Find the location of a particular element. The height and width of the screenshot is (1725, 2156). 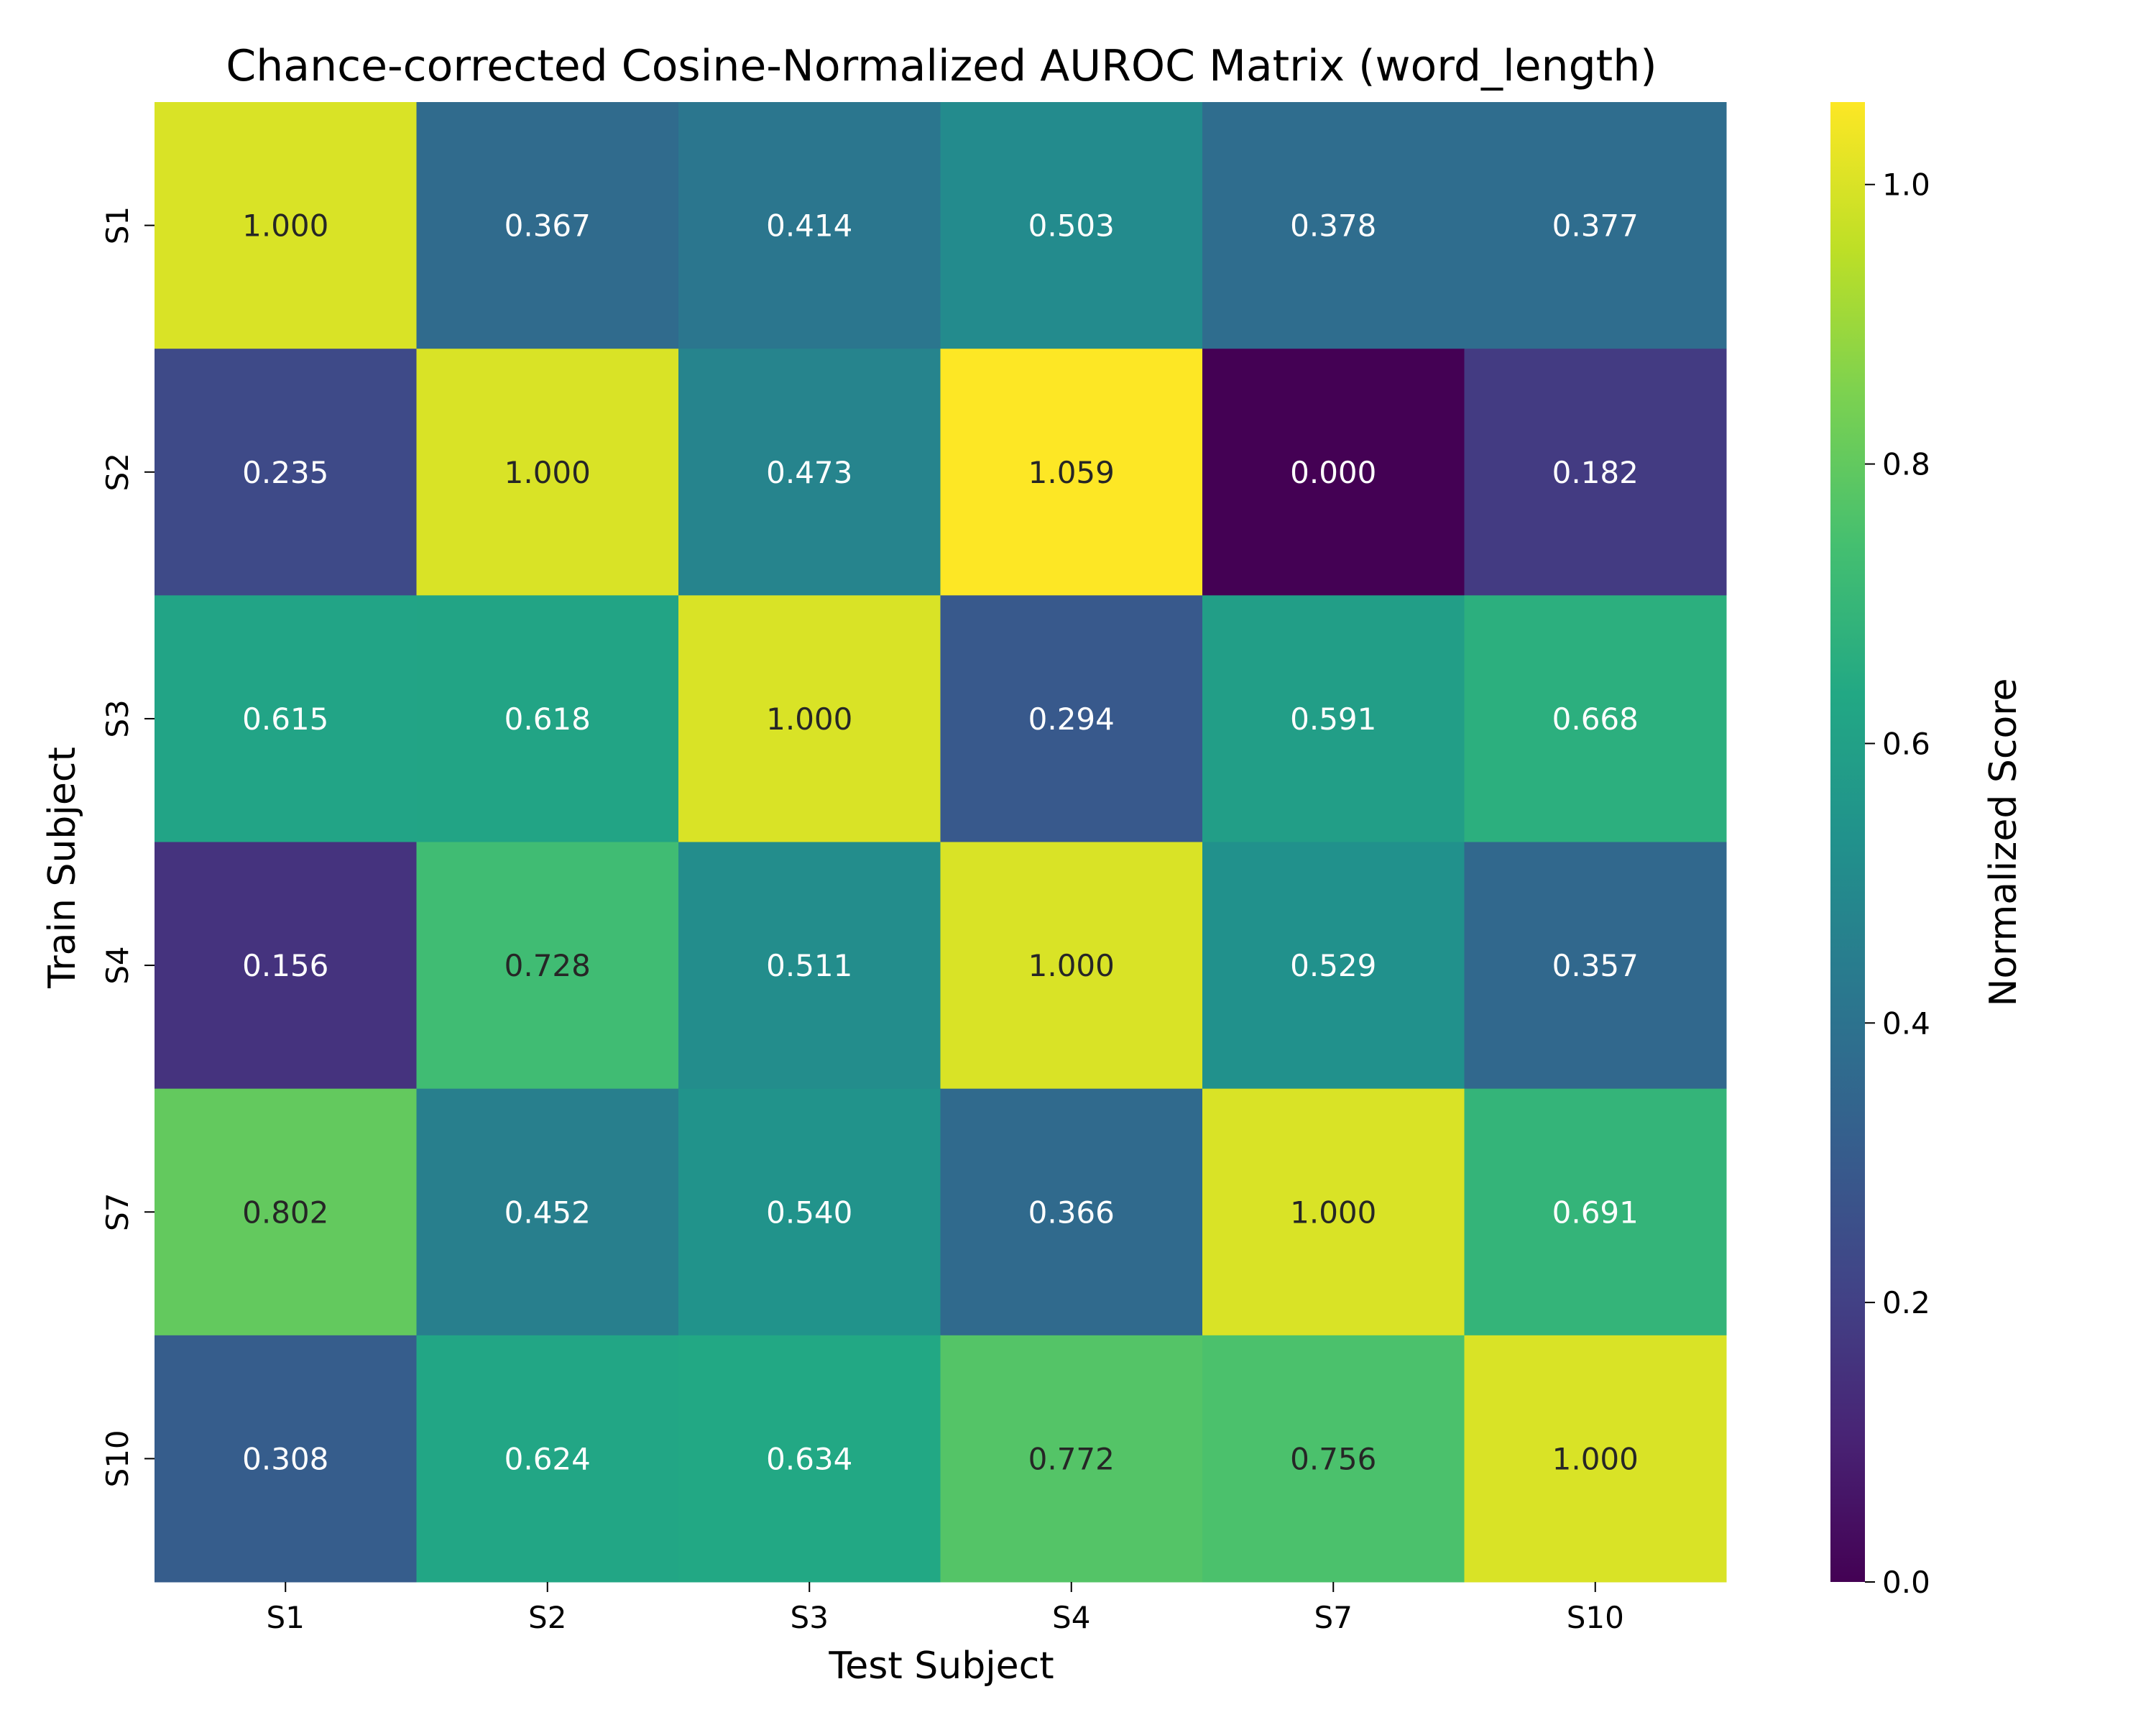

cell-value-label: 0.473 is located at coordinates (809, 472).